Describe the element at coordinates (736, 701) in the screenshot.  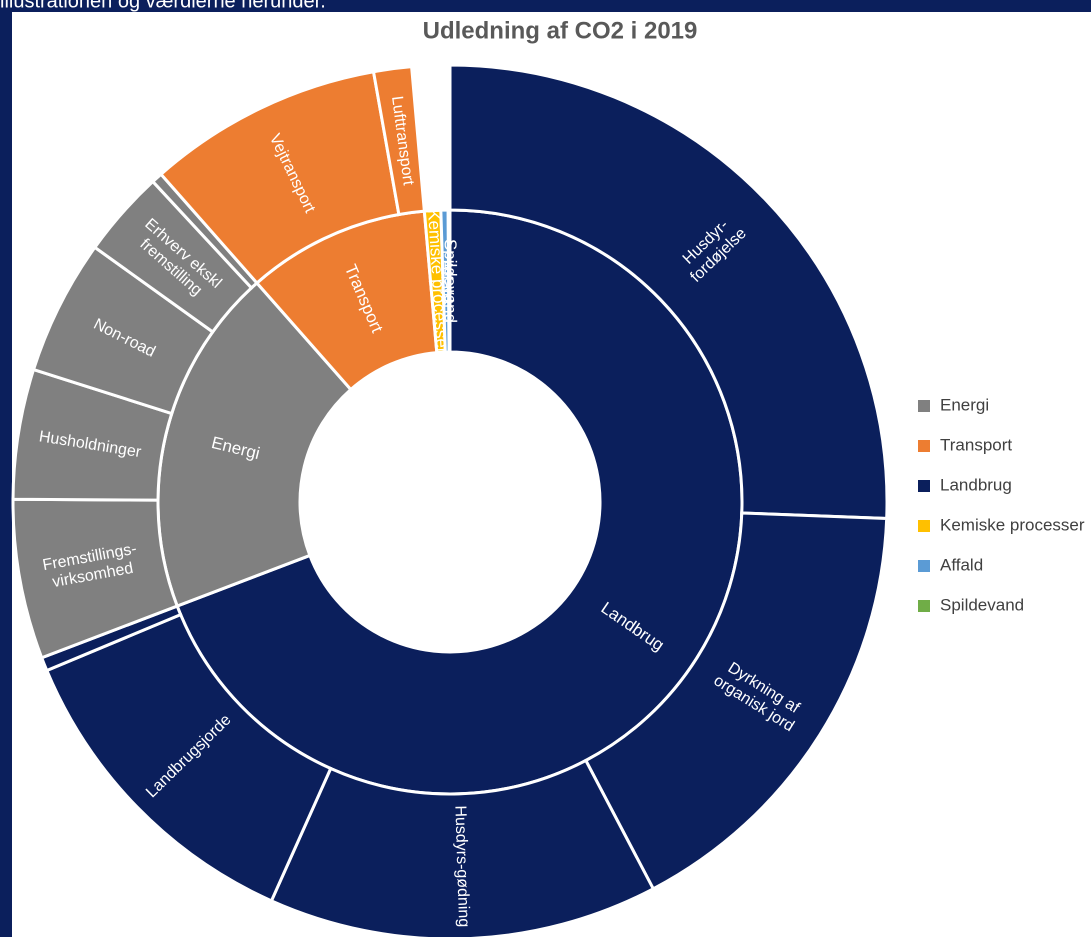
I see `outer-segment` at that location.